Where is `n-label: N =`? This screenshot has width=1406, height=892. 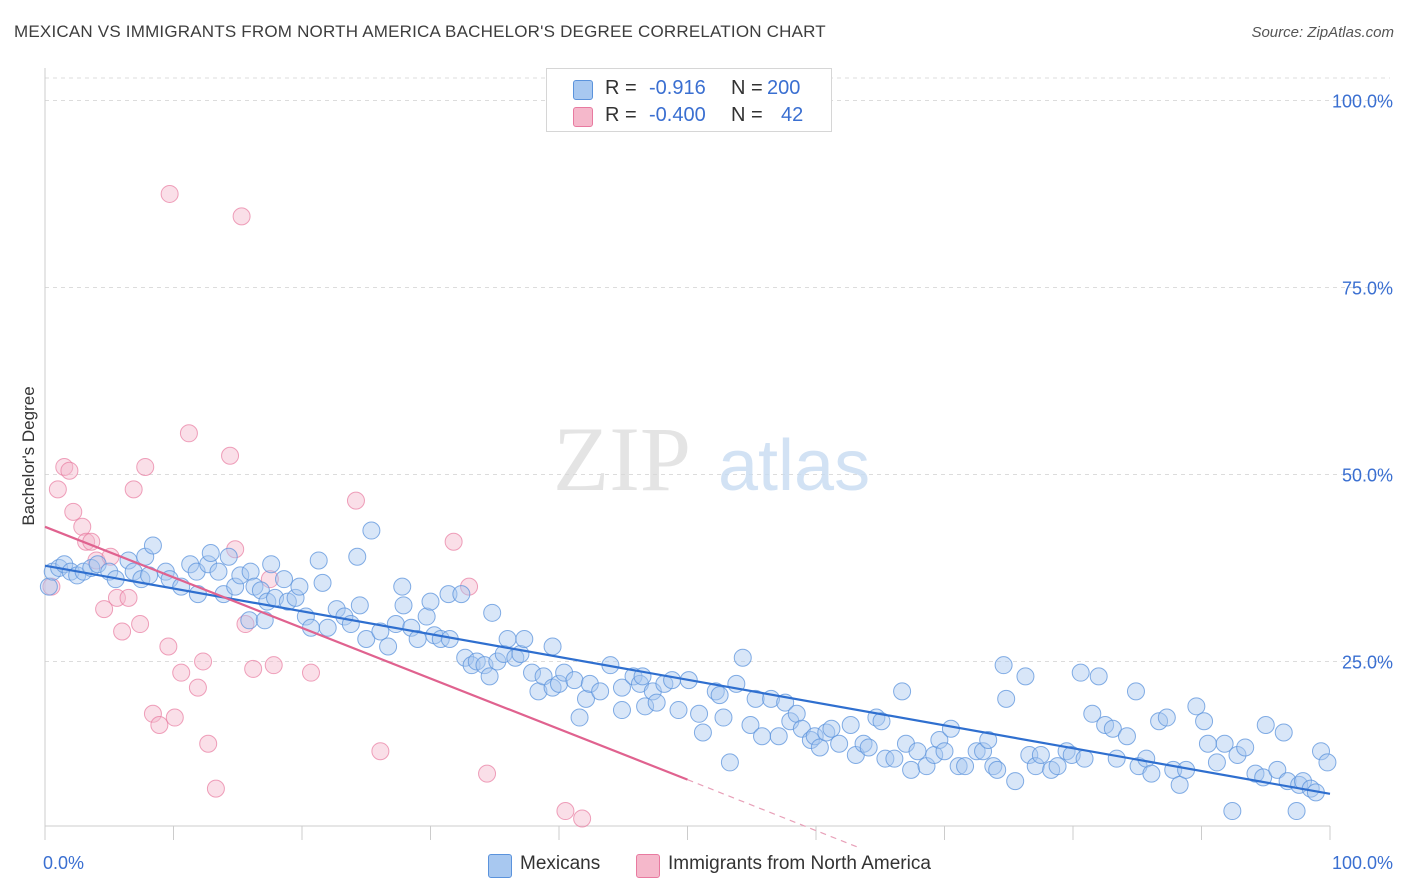 n-label: N = is located at coordinates (747, 88).